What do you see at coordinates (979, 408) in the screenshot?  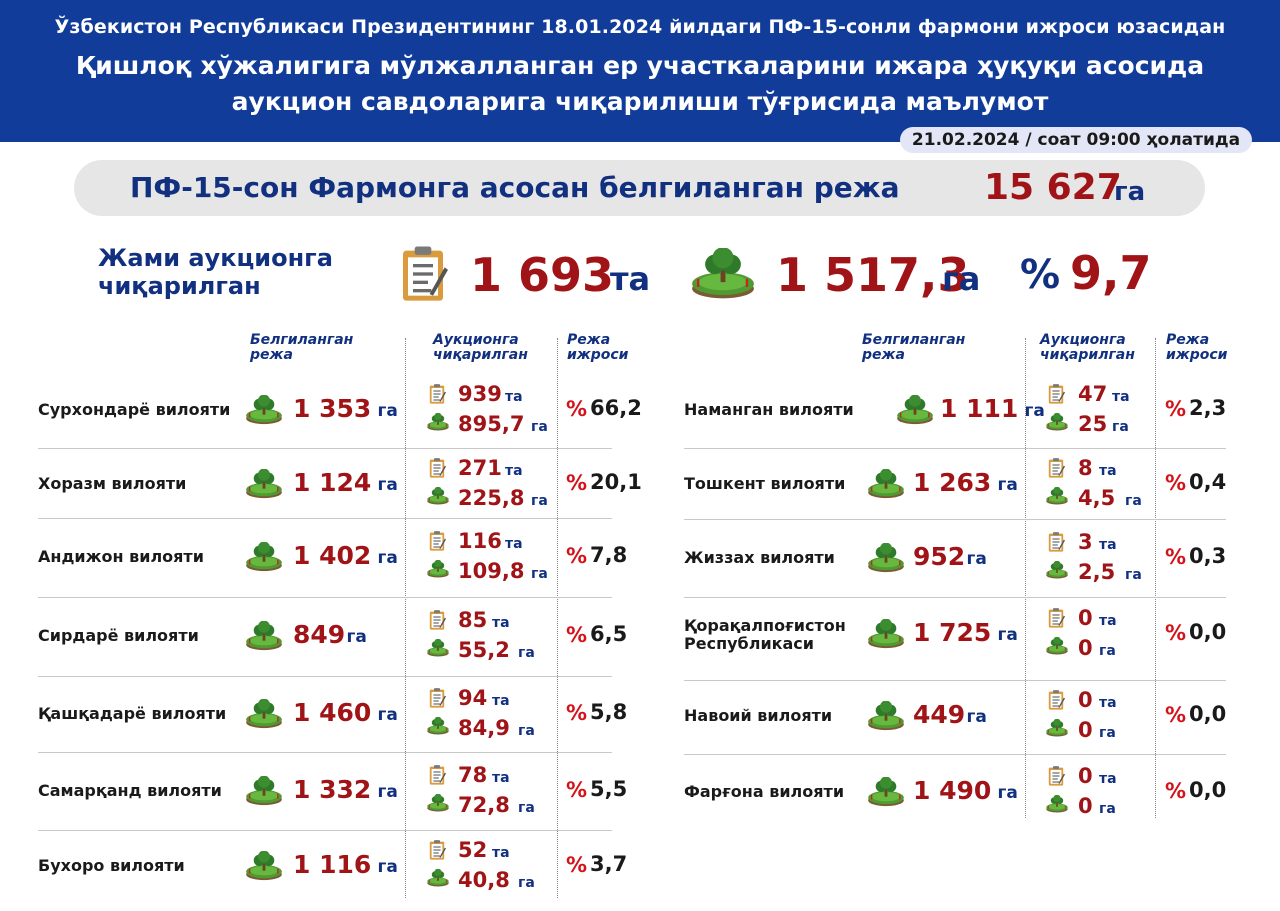 I see `plan-value: 1 111` at bounding box center [979, 408].